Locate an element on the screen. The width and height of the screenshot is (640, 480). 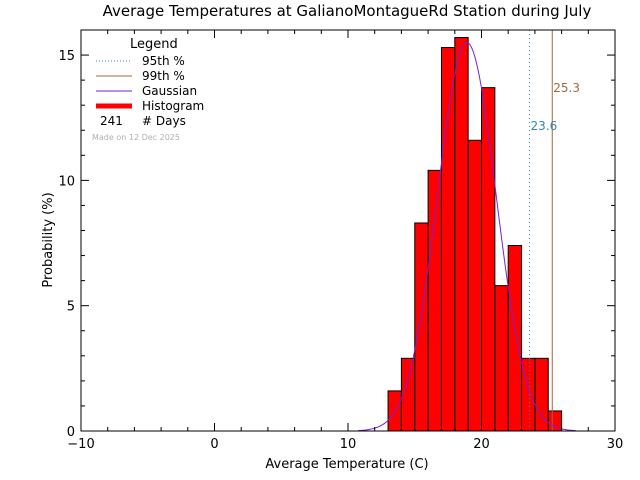
x-tick-label: 20 is located at coordinates (481, 444).